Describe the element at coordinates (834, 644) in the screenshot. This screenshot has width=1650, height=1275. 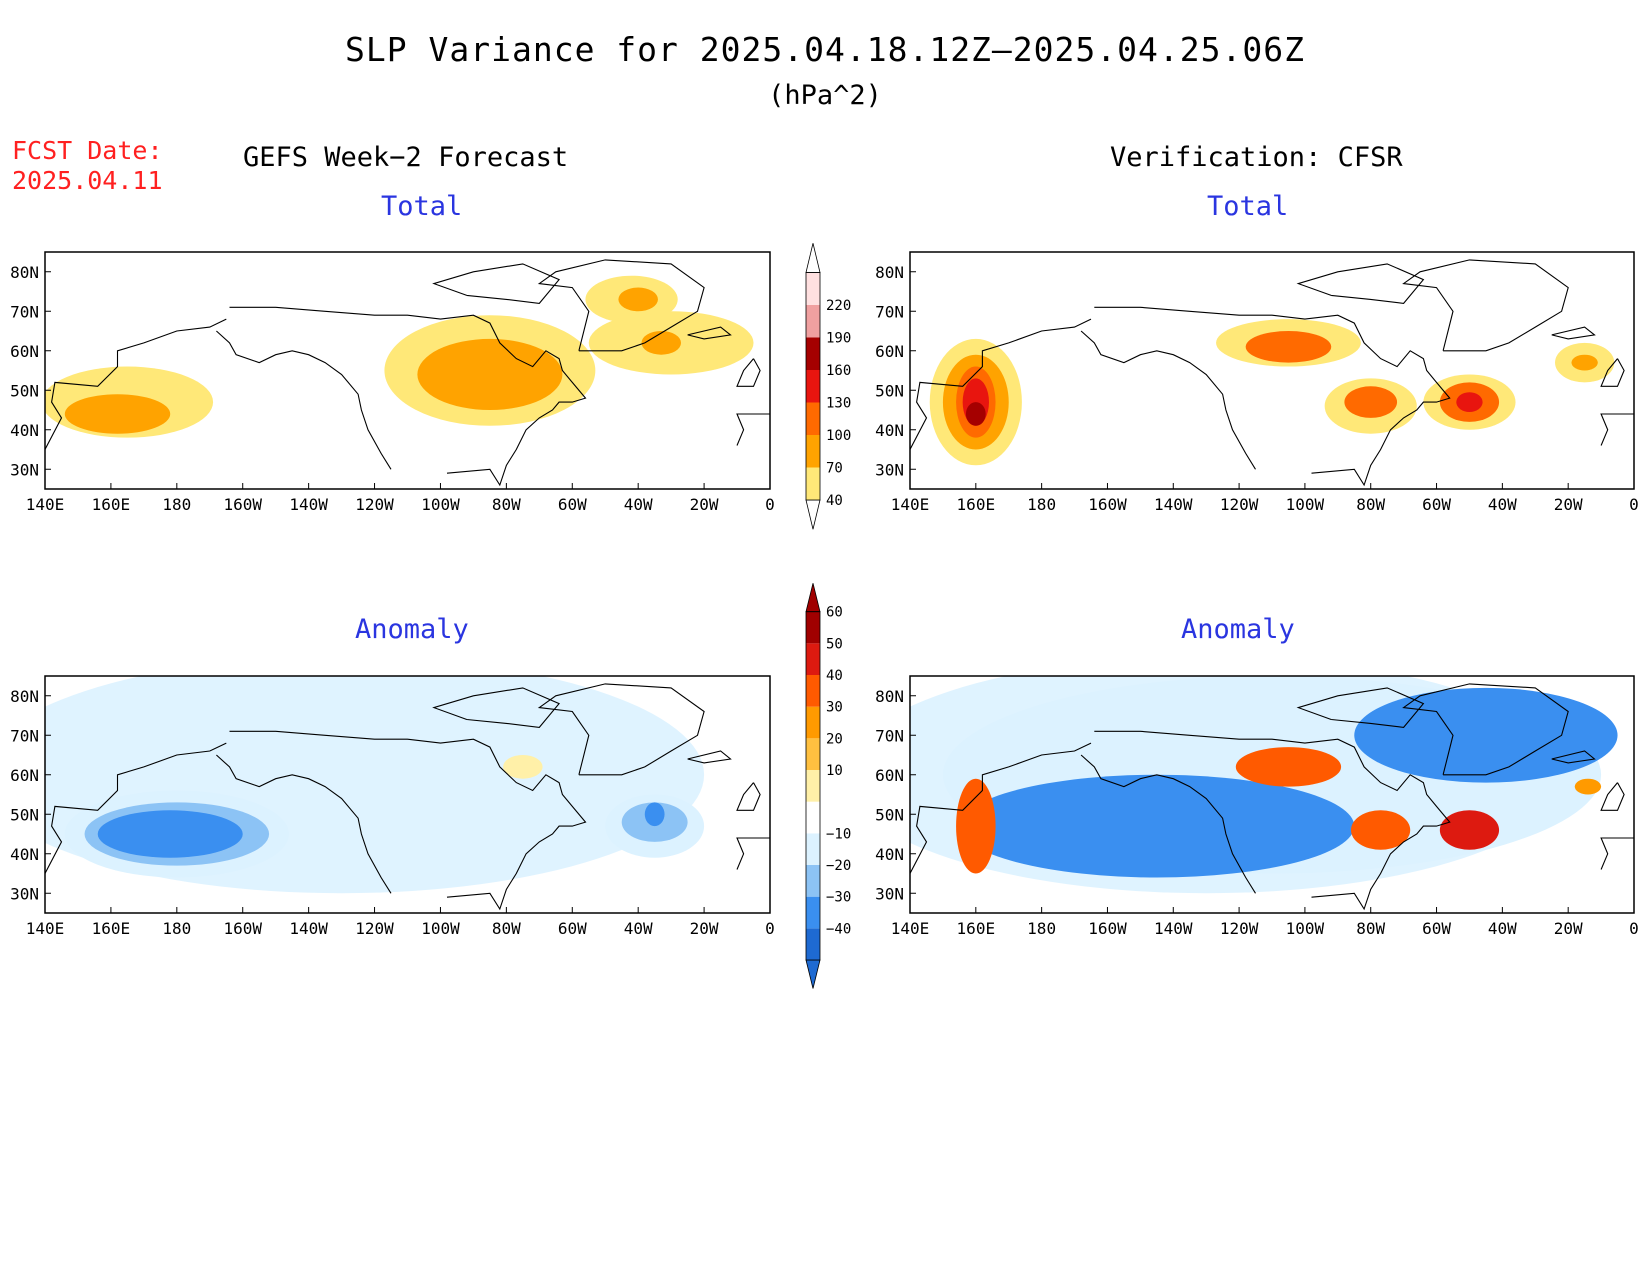
I see `colorbar-level-label: 50` at that location.